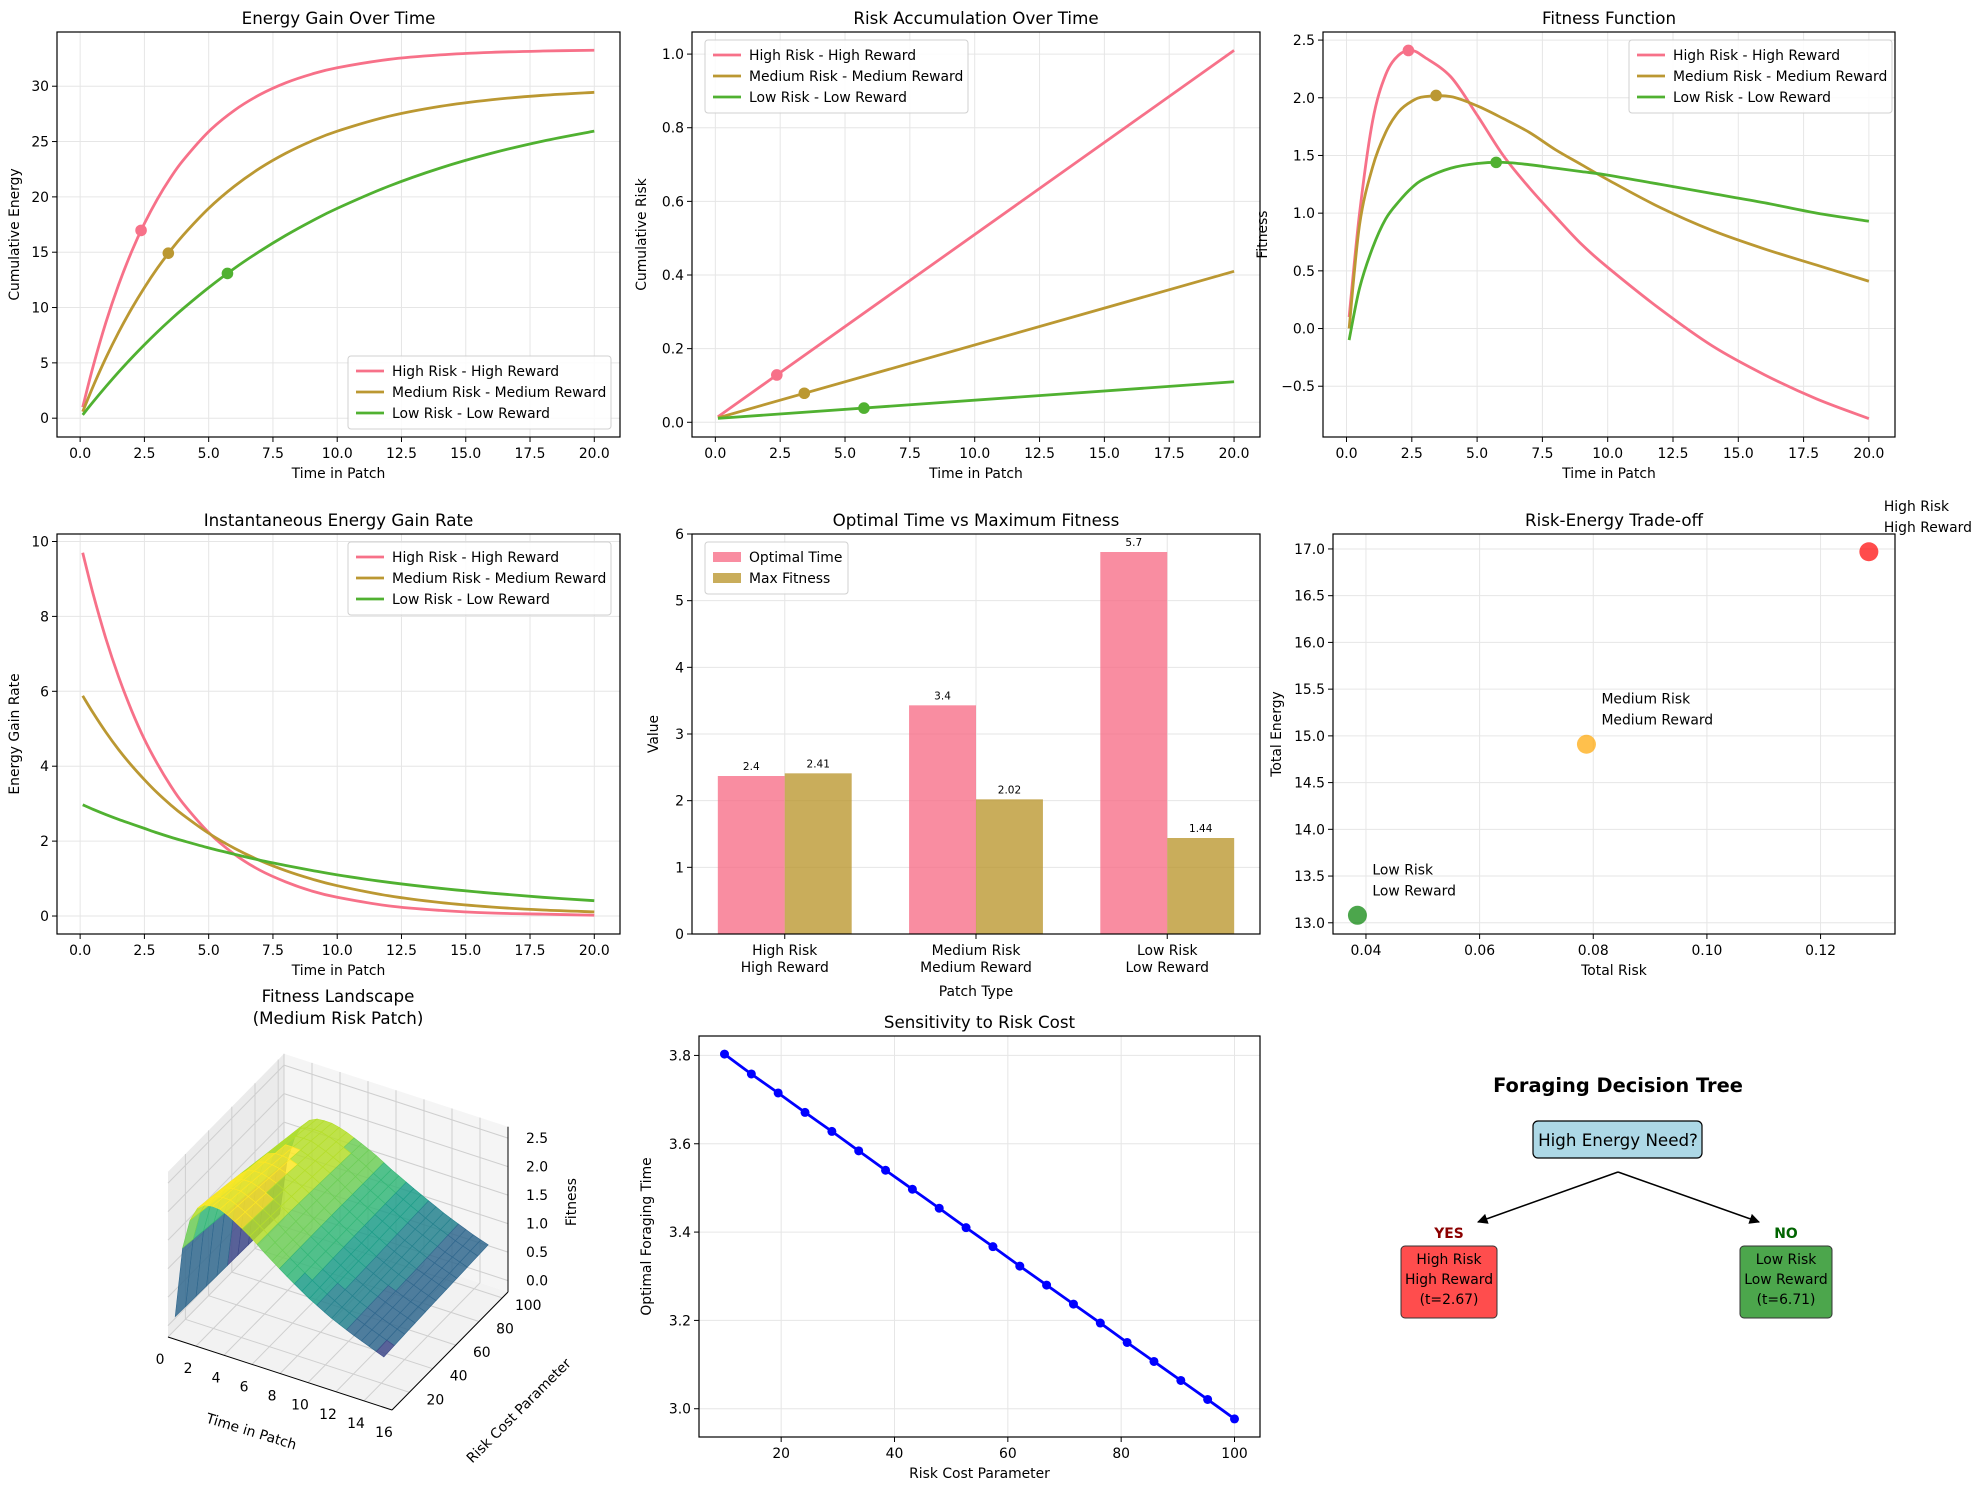 This screenshot has width=1985, height=1490. What do you see at coordinates (40, 143) in the screenshot?
I see `y-tick-label: 25` at bounding box center [40, 143].